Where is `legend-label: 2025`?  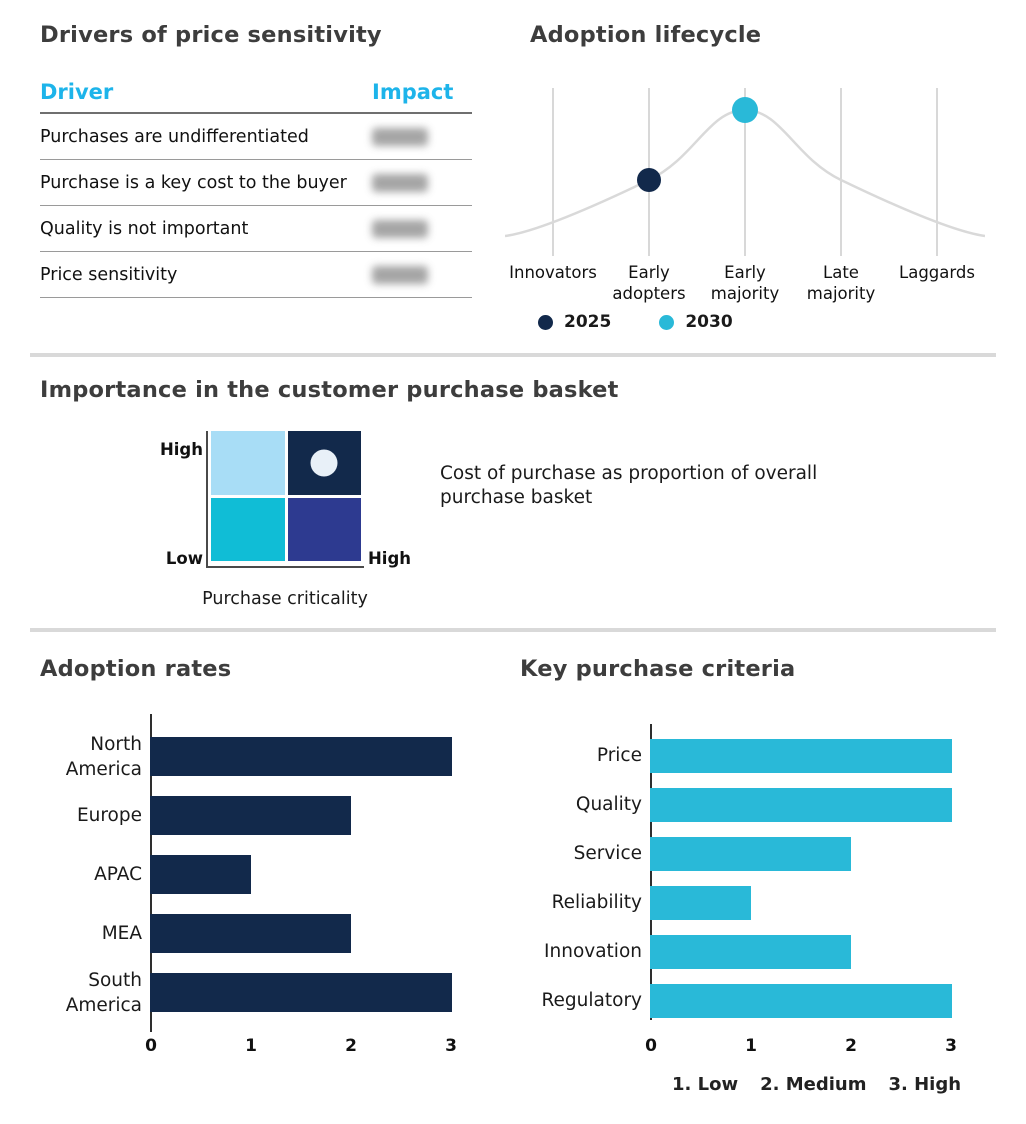
legend-label: 2025 is located at coordinates (588, 322).